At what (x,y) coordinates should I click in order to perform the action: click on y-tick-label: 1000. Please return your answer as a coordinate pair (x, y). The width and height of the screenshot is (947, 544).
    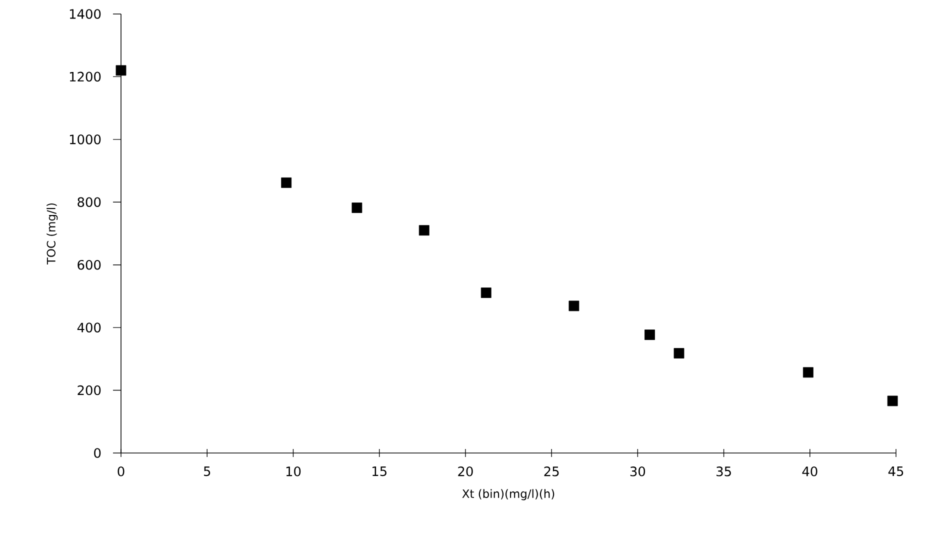
    Looking at the image, I should click on (85, 139).